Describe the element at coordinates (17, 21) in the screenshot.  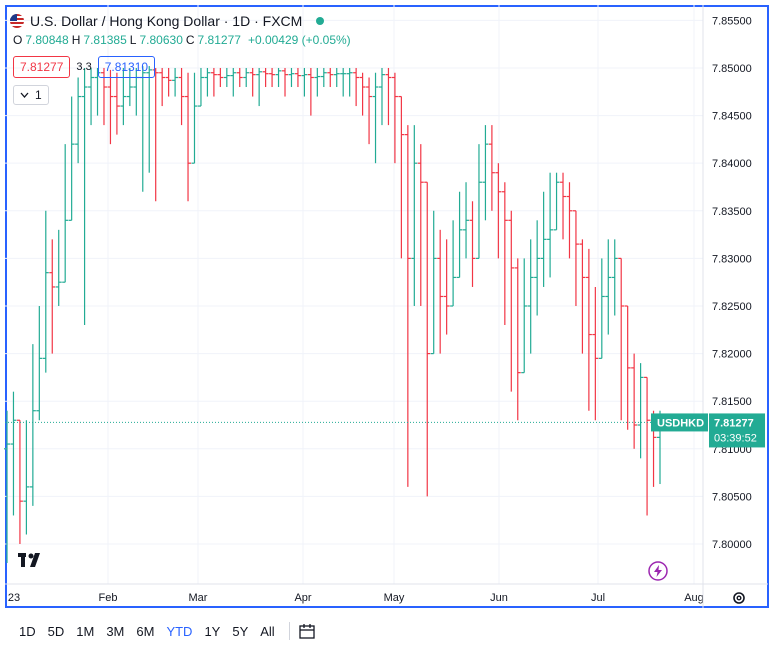
I see `us-flag-icon` at that location.